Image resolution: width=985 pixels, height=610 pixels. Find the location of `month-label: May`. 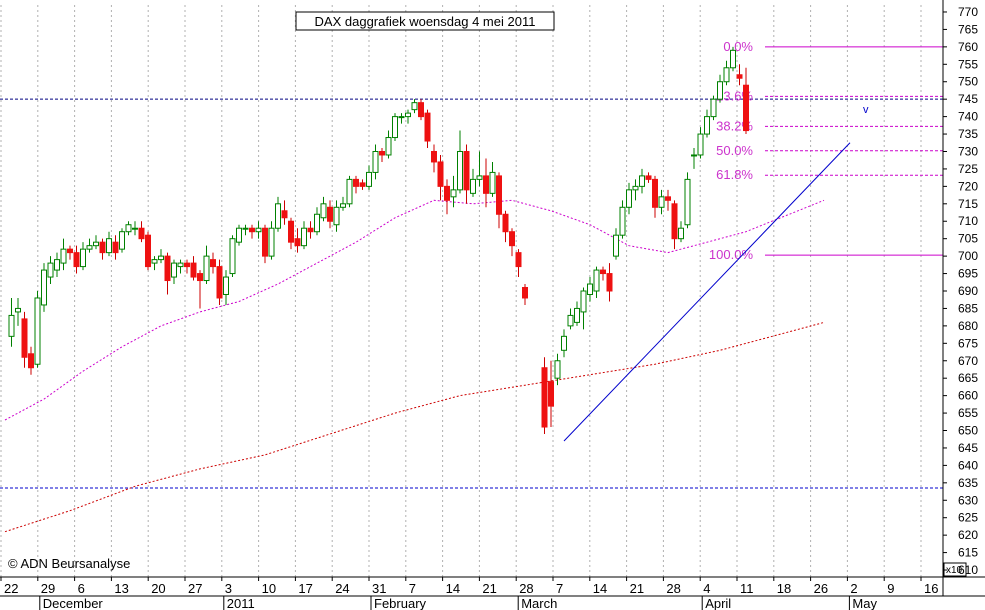

month-label: May is located at coordinates (864, 603).